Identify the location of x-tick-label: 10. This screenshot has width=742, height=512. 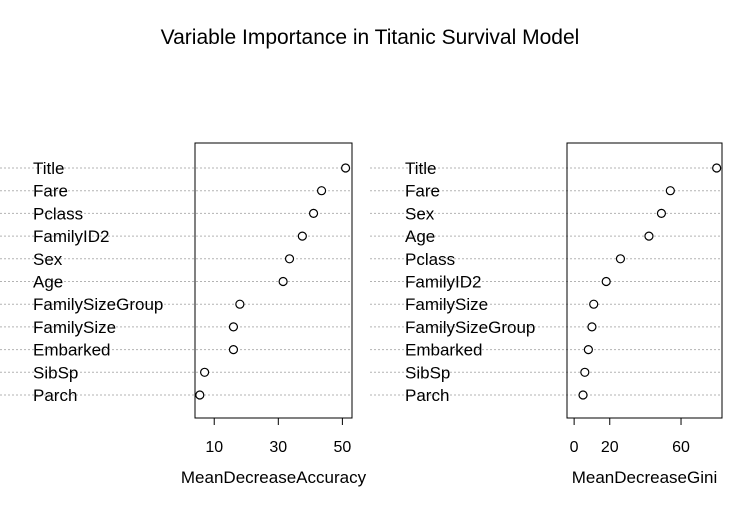
(214, 447).